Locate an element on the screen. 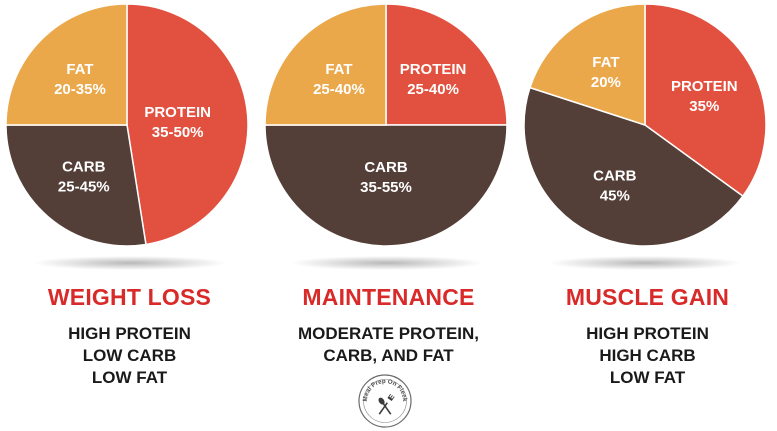 The height and width of the screenshot is (431, 777). slice-value-fat: 20-35% is located at coordinates (80, 89).